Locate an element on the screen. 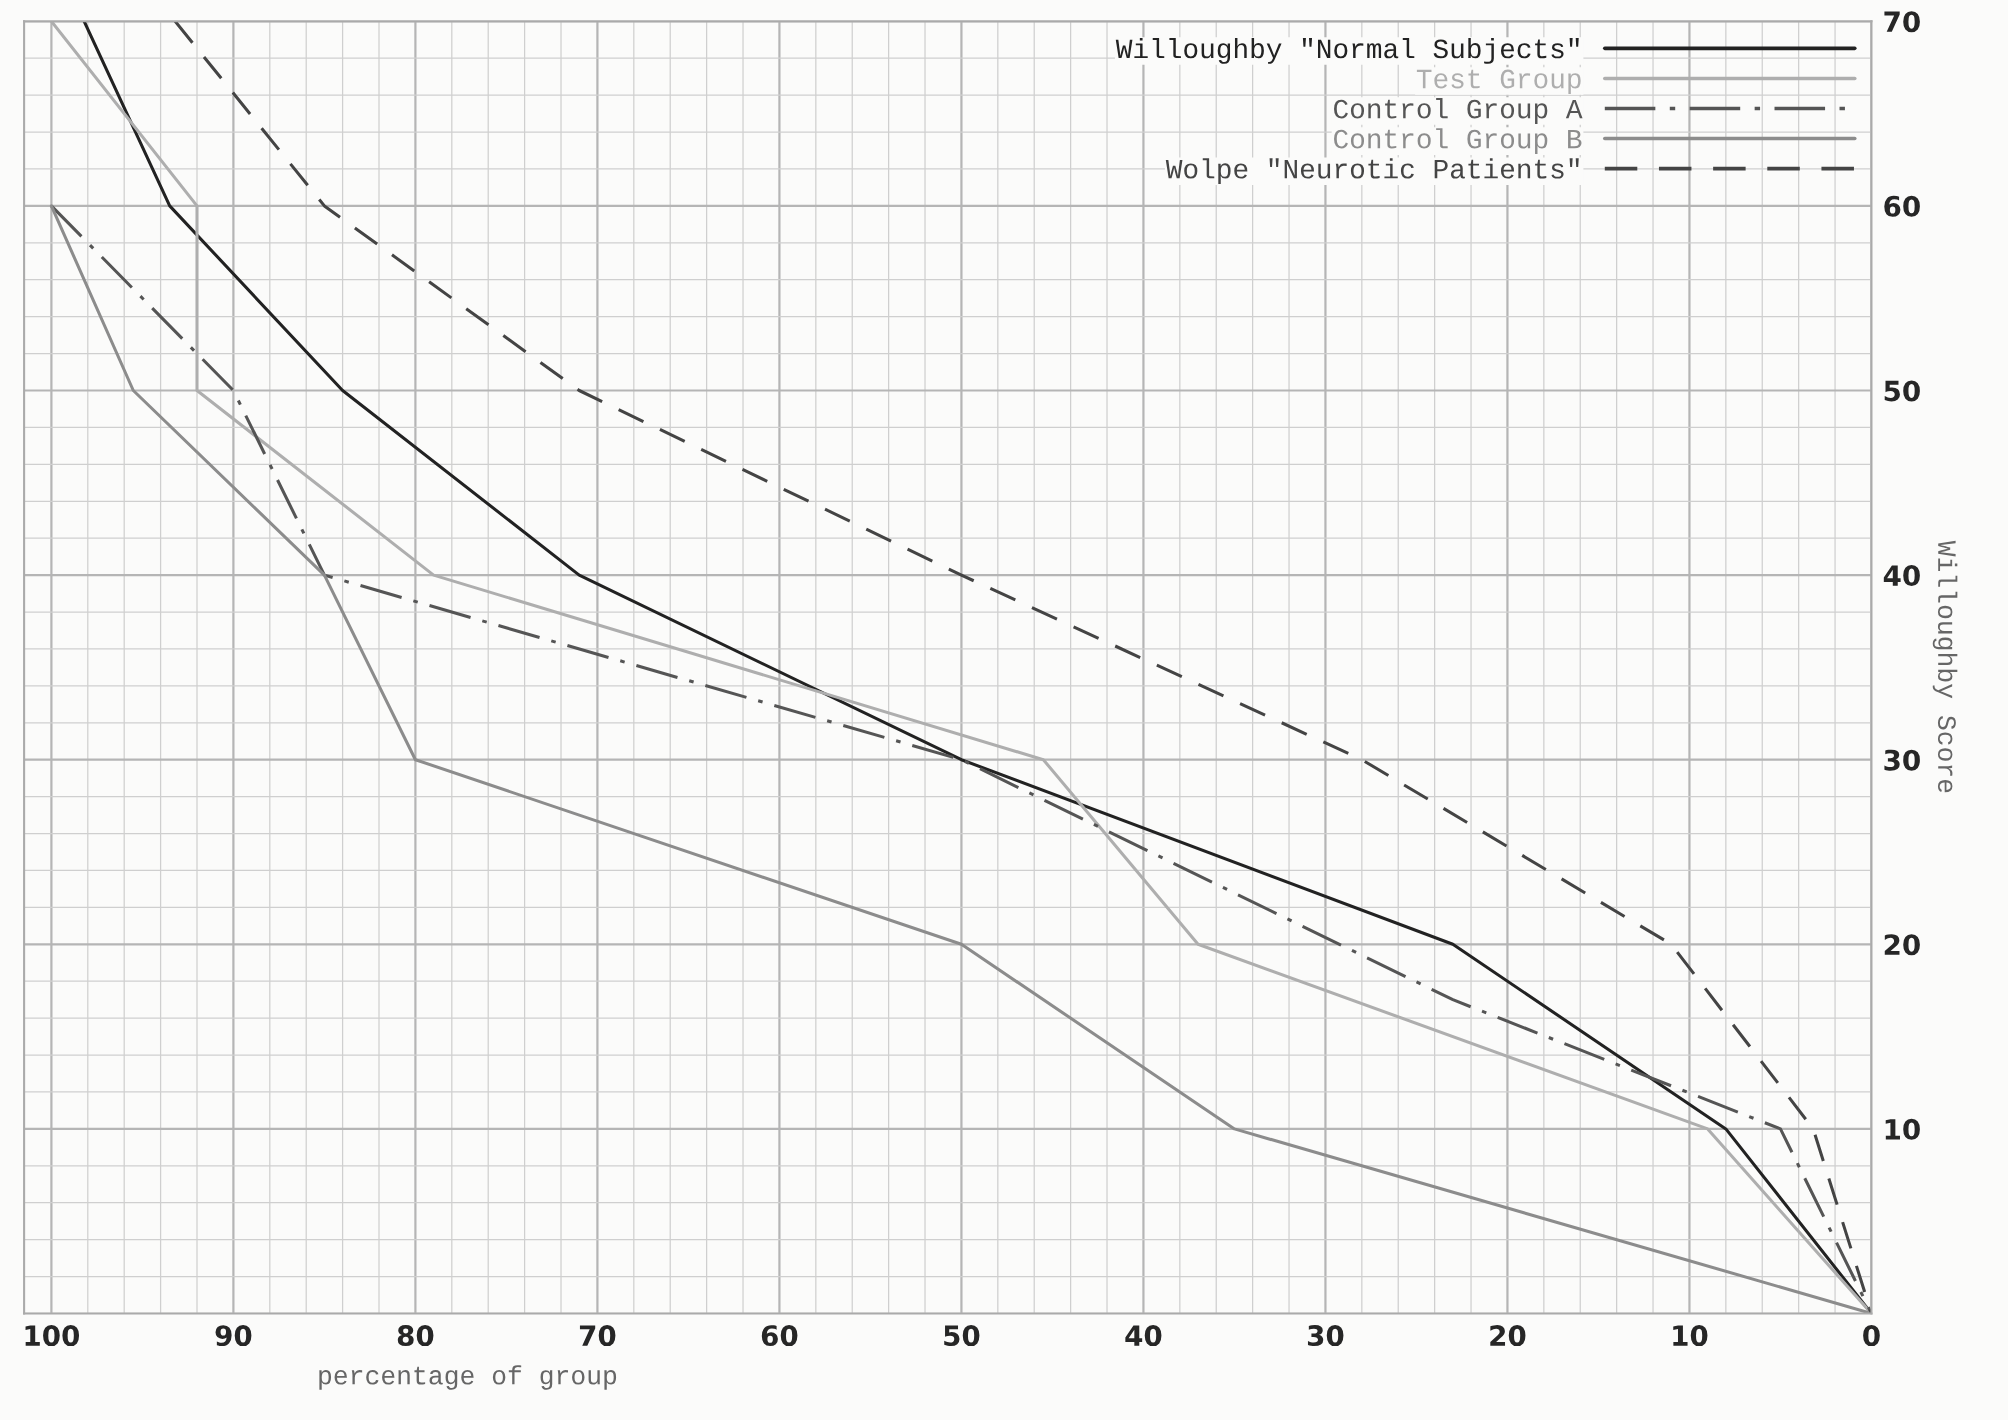  text: Control Group B is located at coordinates (1458, 141).